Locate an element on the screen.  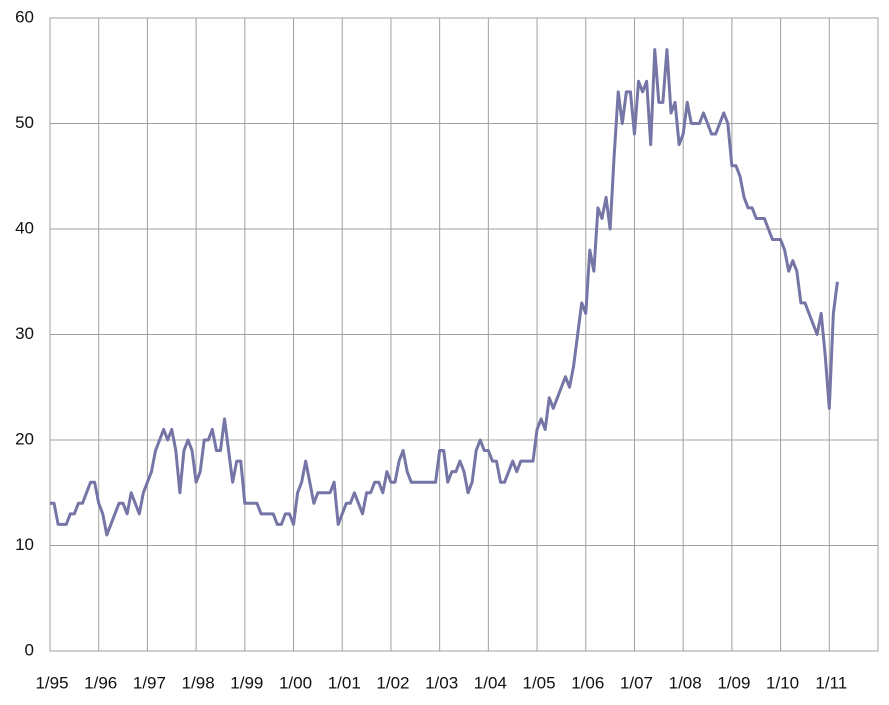
x-tick-label: 1/97 is located at coordinates (149, 682).